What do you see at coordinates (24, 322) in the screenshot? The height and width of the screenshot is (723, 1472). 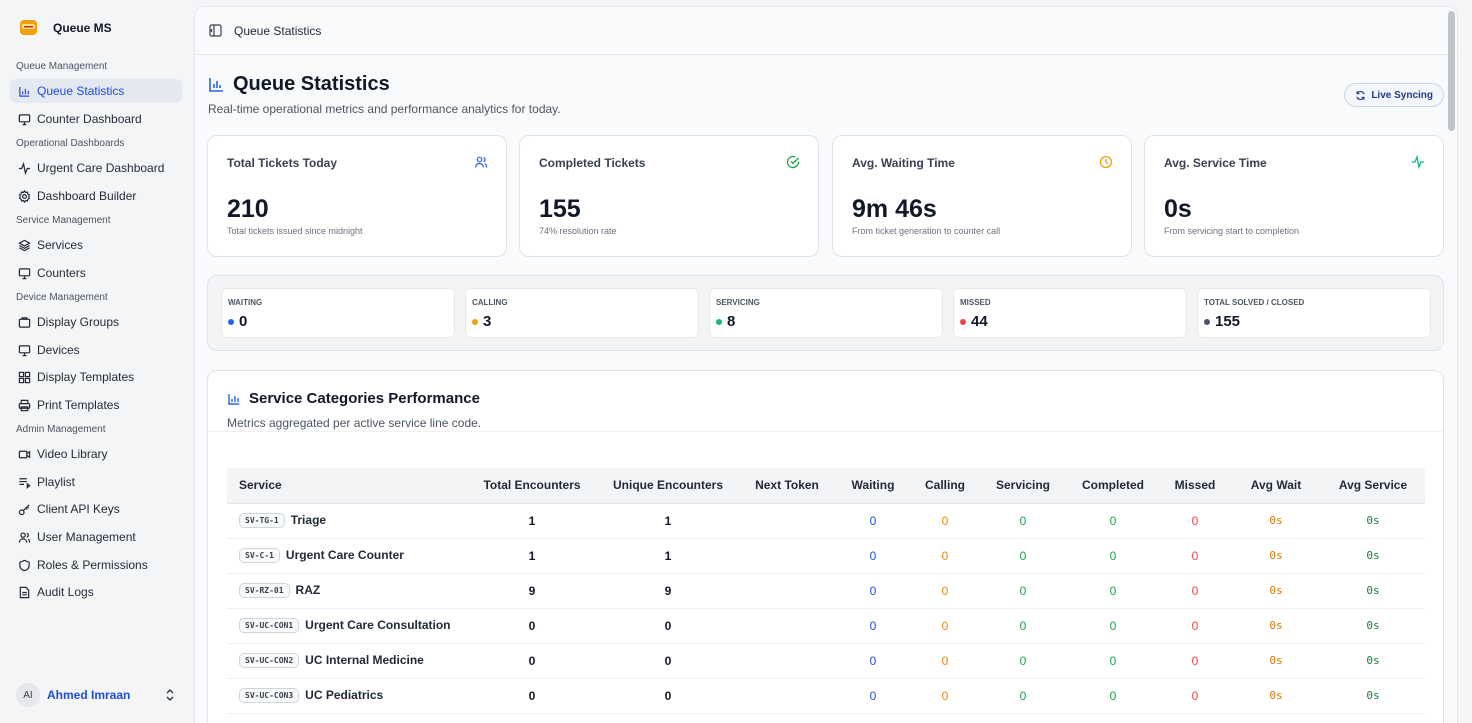 I see `folder-icon` at bounding box center [24, 322].